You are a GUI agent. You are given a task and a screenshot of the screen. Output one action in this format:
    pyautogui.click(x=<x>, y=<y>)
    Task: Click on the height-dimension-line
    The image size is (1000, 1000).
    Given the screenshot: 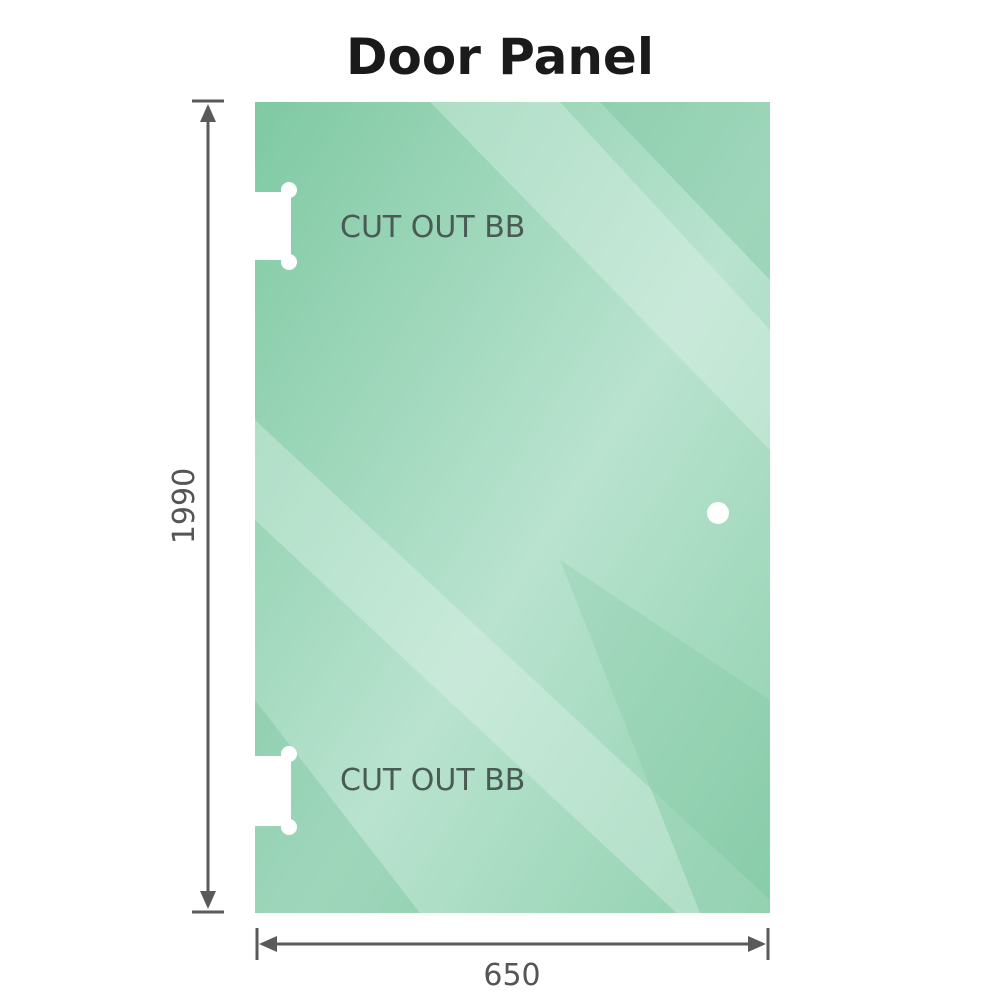 What is the action you would take?
    pyautogui.click(x=208, y=506)
    